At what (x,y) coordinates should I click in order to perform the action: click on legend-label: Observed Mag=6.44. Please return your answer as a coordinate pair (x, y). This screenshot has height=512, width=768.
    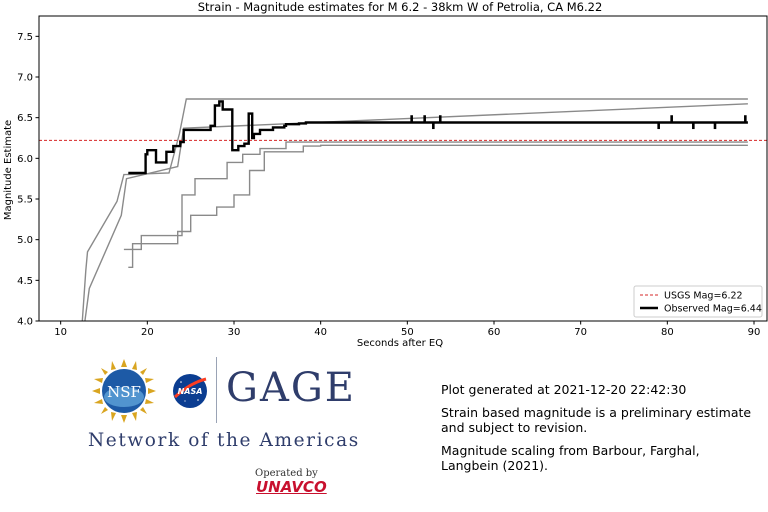
    Looking at the image, I should click on (713, 309).